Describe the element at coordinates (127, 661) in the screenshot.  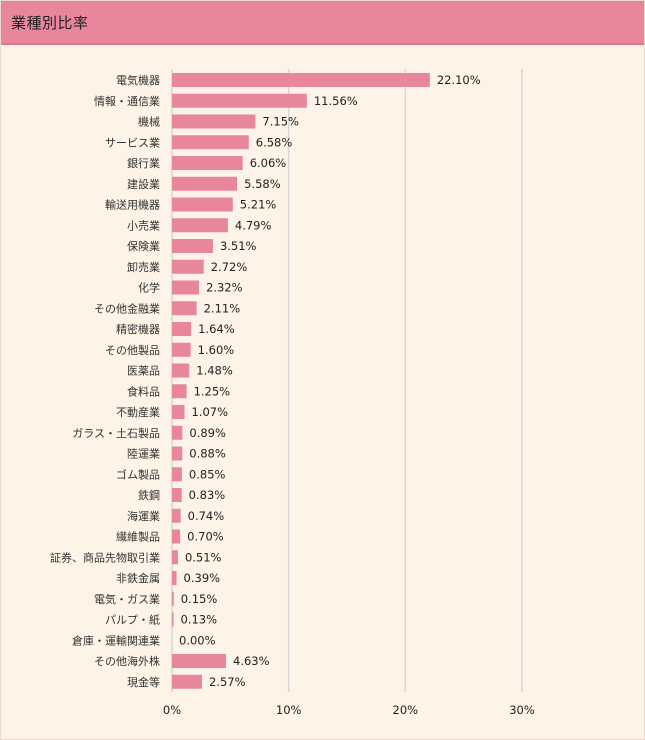
I see `category-label: その他海外株` at that location.